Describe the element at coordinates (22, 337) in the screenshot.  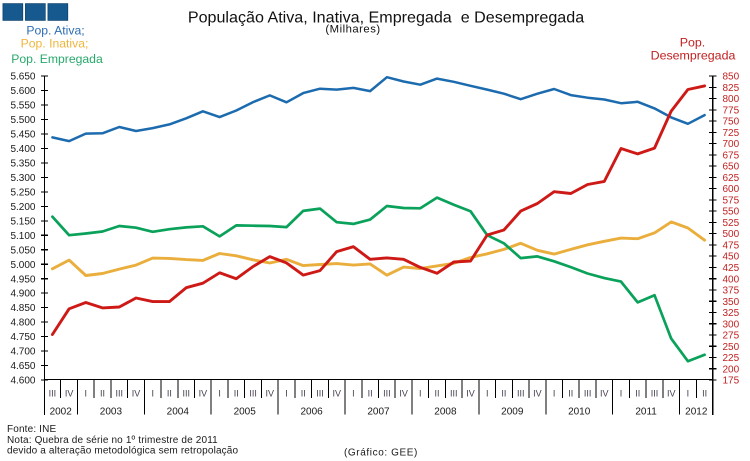
I see `svg-text: 4.750` at that location.